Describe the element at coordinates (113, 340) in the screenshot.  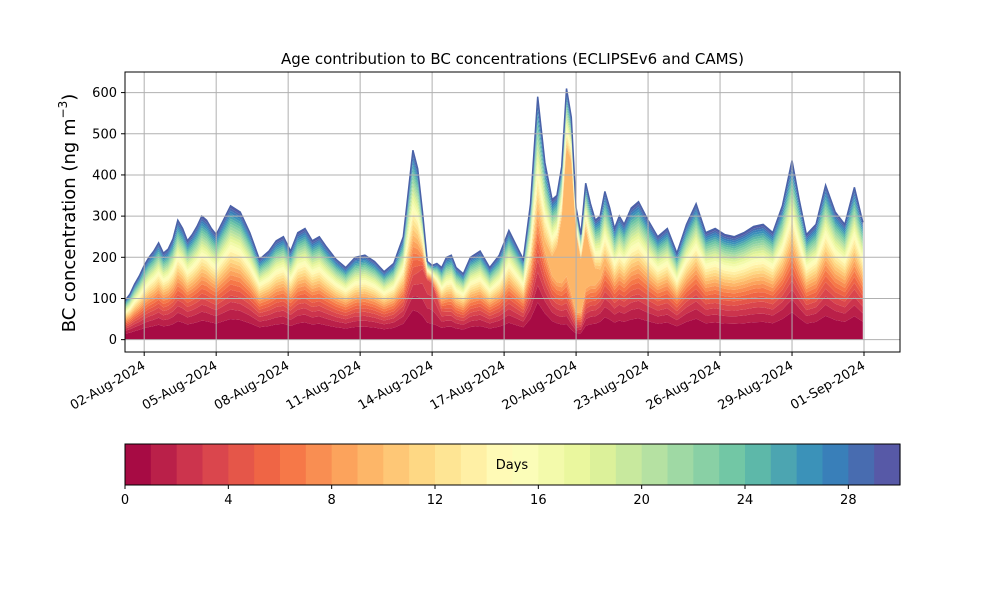
I see `y-tick-label: 0` at that location.